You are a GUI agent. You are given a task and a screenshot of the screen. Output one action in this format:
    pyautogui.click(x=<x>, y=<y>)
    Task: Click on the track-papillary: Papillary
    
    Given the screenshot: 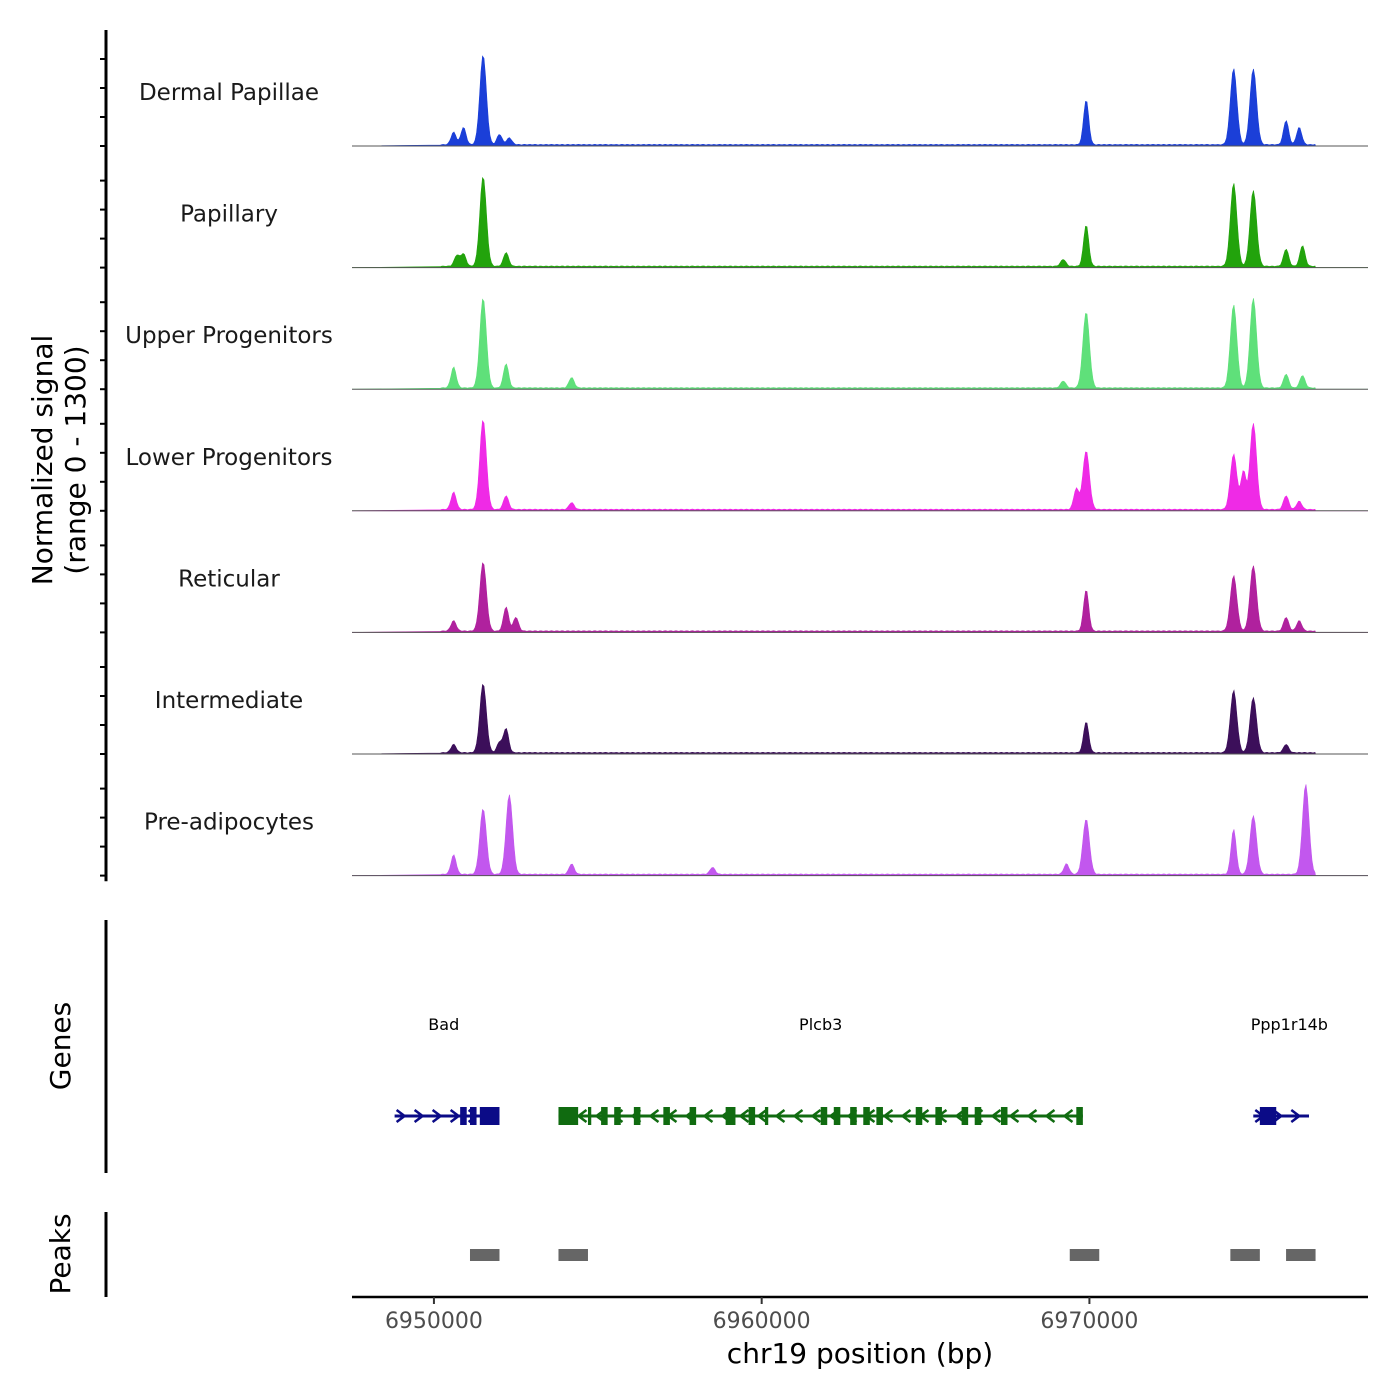 What is the action you would take?
    pyautogui.click(x=774, y=222)
    